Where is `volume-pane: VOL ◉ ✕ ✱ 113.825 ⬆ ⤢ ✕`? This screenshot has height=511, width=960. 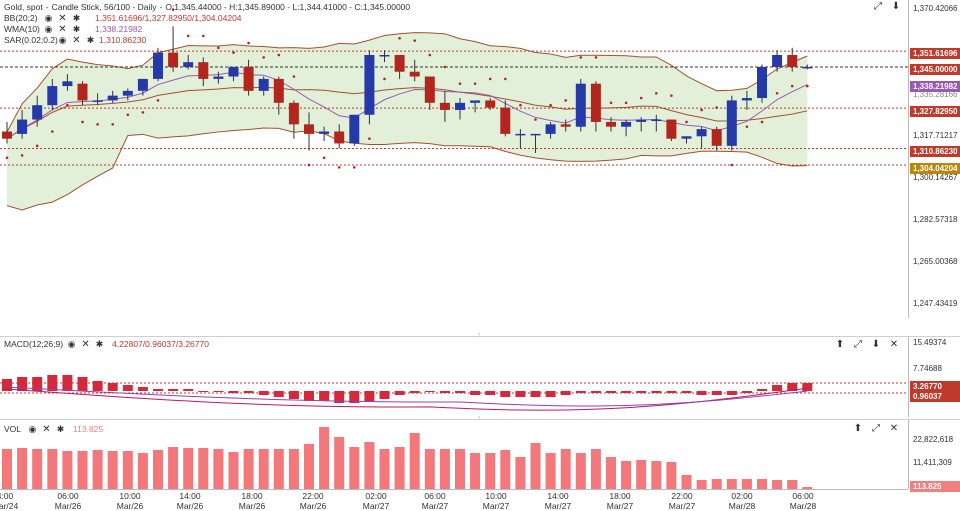 volume-pane: VOL ◉ ✕ ✱ 113.825 ⬆ ⤢ ✕ is located at coordinates (454, 454).